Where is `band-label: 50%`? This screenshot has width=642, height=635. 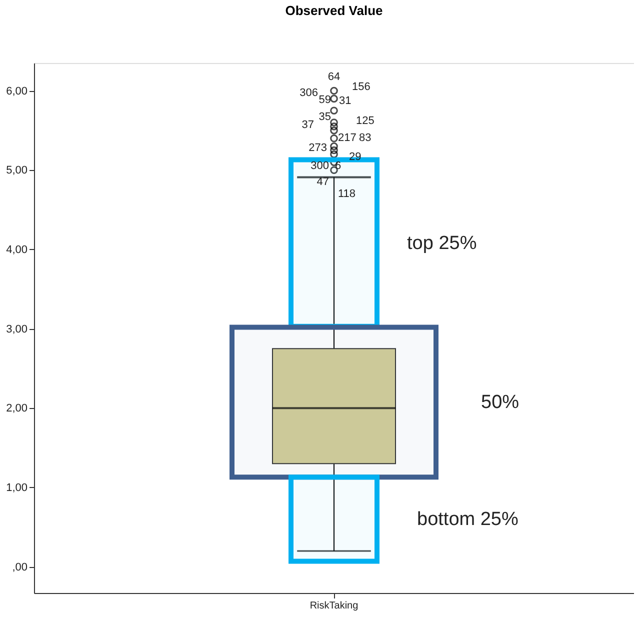 band-label: 50% is located at coordinates (500, 403).